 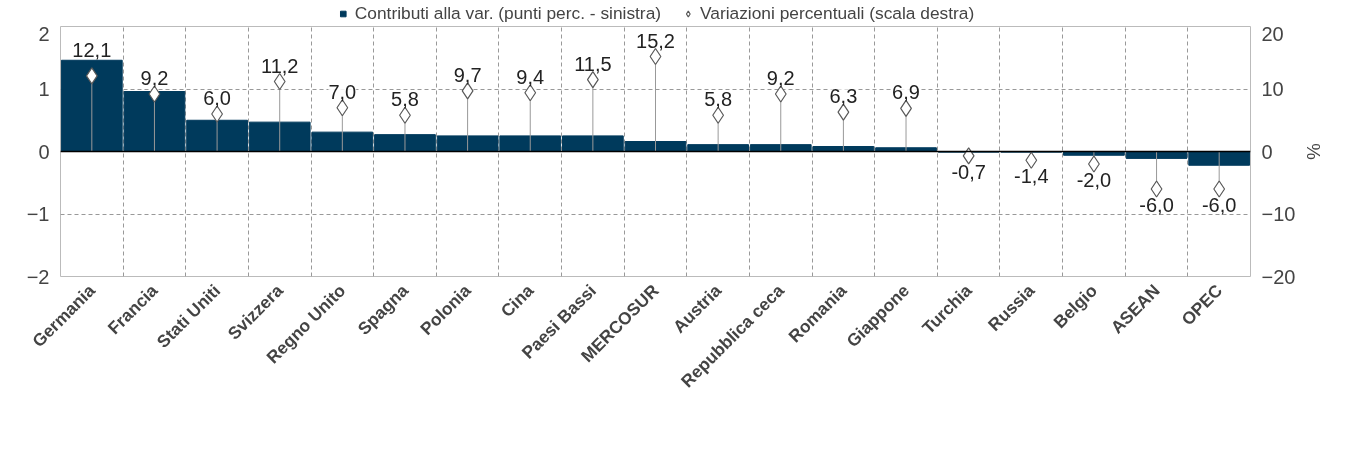 I want to click on y-tick-label: 0, so click(x=44, y=151).